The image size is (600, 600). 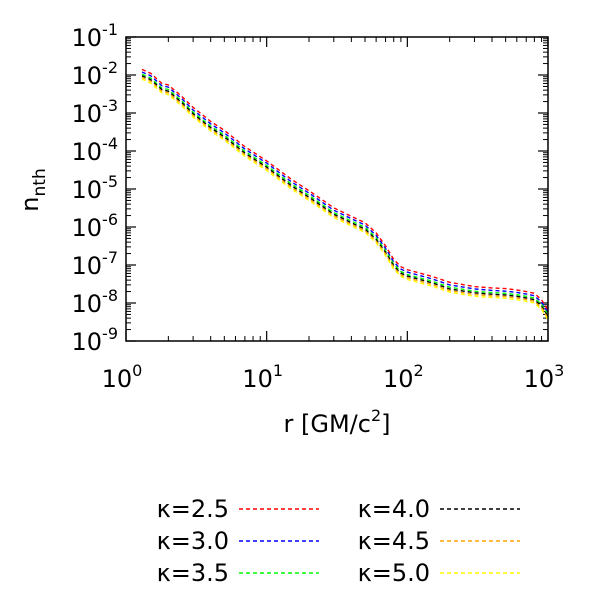 What do you see at coordinates (95, 74) in the screenshot?
I see `y-tick-label: 10⁻²` at bounding box center [95, 74].